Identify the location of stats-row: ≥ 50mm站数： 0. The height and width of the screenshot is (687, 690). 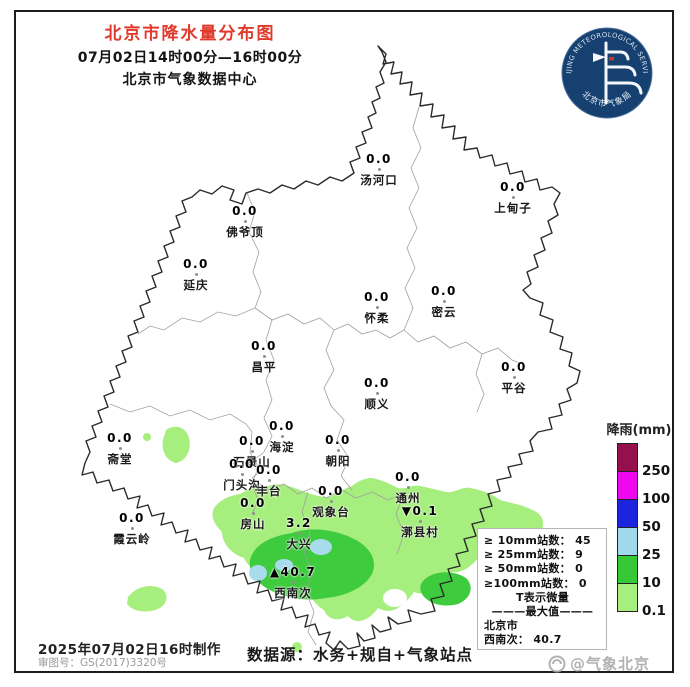
(534, 569).